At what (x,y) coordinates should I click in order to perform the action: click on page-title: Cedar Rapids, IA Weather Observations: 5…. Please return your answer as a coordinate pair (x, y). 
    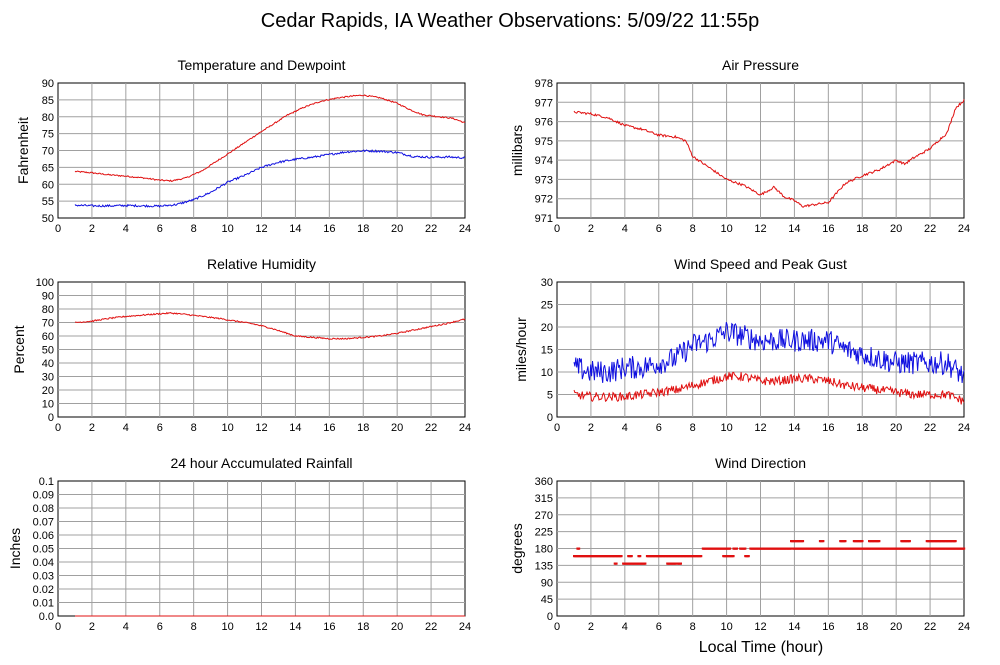
    Looking at the image, I should click on (510, 21).